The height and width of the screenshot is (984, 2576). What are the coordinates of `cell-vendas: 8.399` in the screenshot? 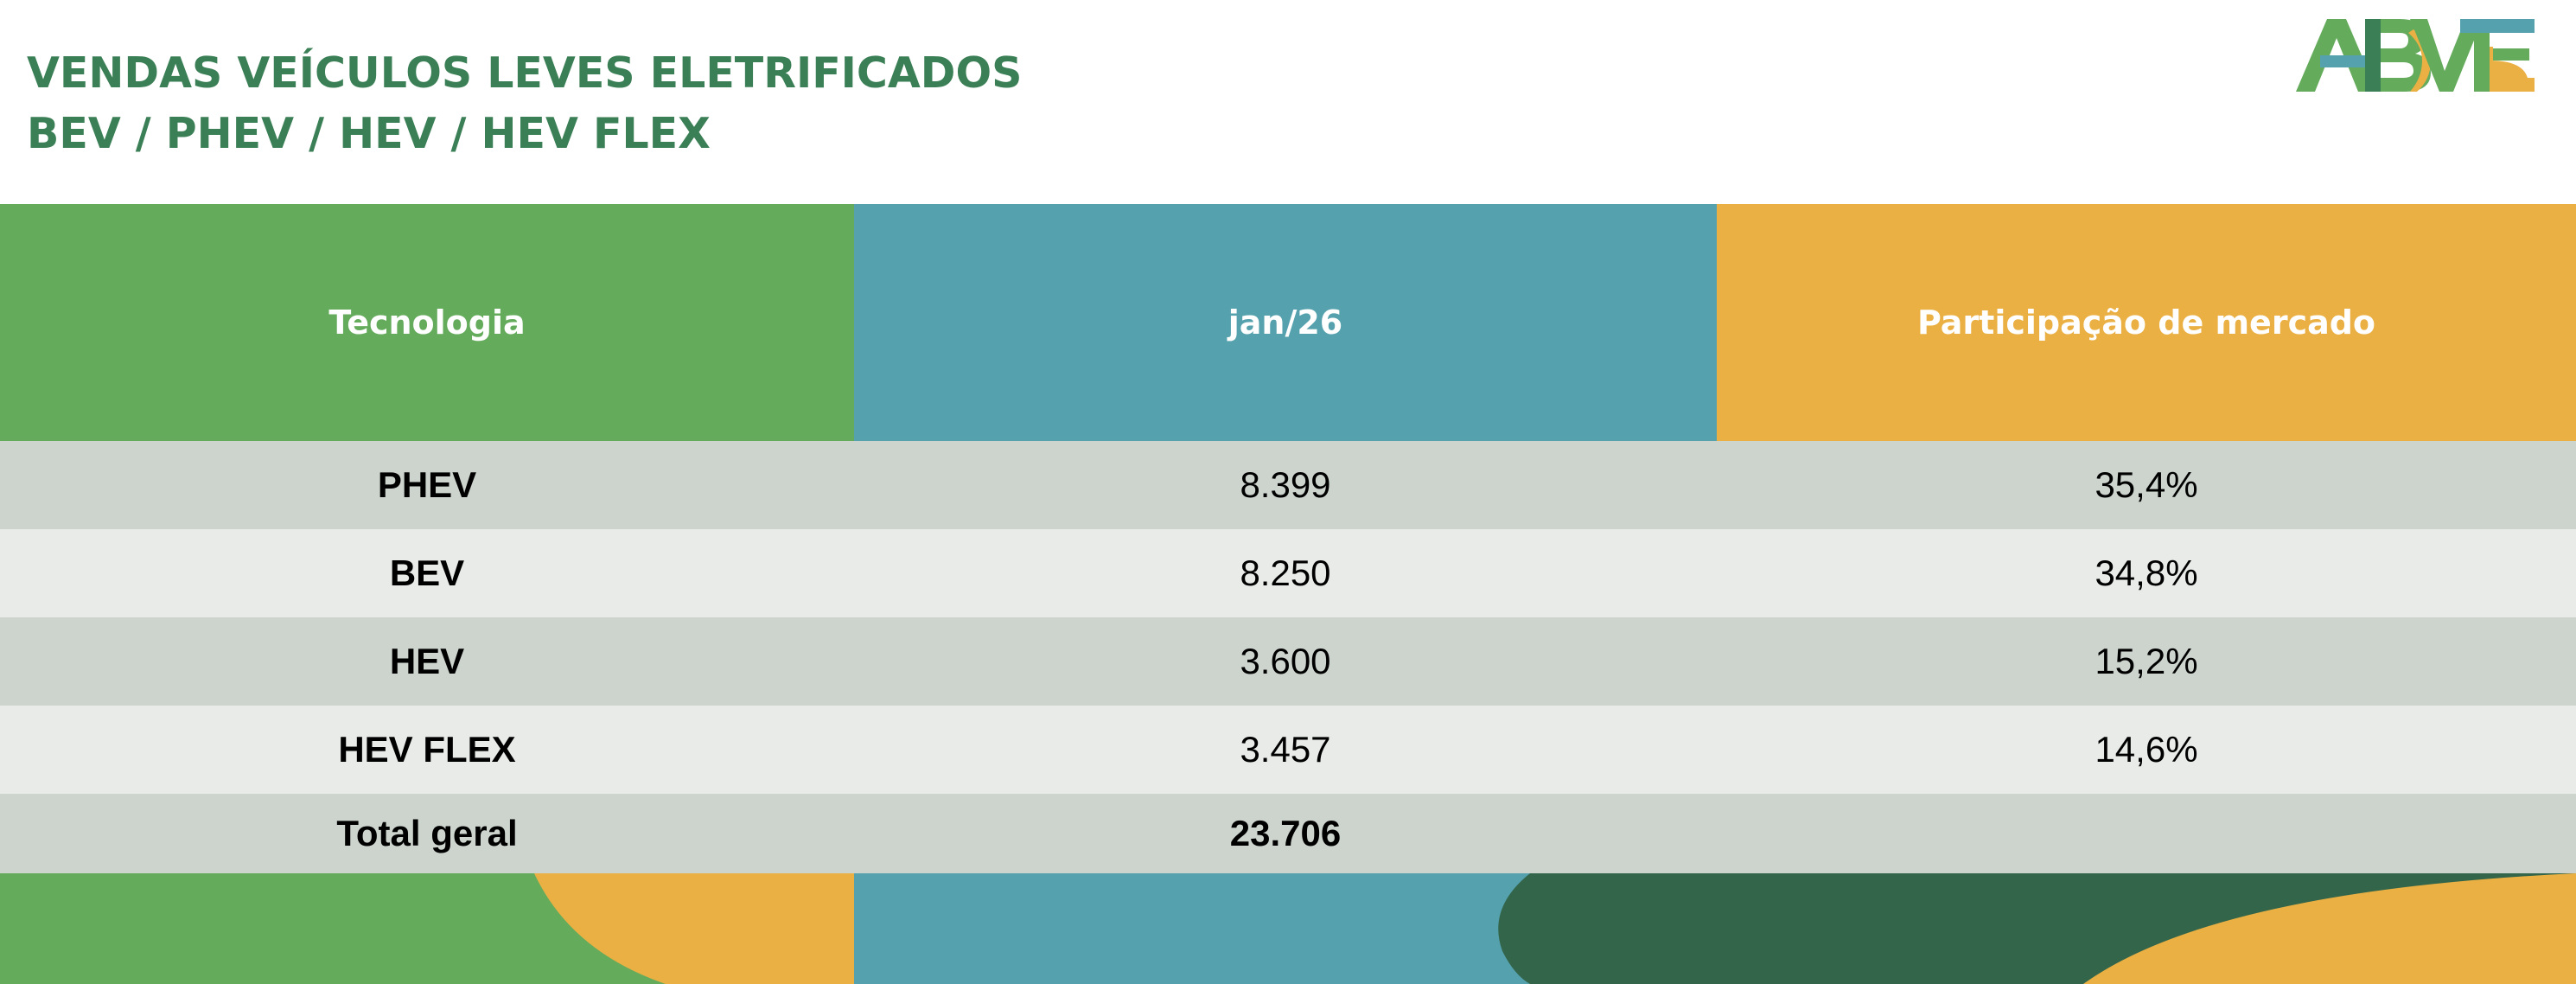 It's located at (1285, 484).